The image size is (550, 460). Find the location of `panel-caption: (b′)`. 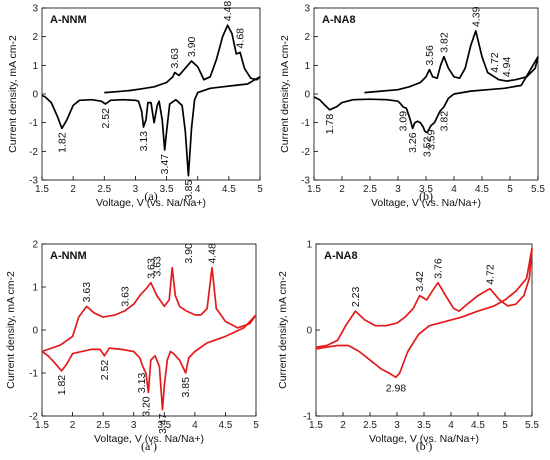

panel-caption: (b′) is located at coordinates (424, 446).